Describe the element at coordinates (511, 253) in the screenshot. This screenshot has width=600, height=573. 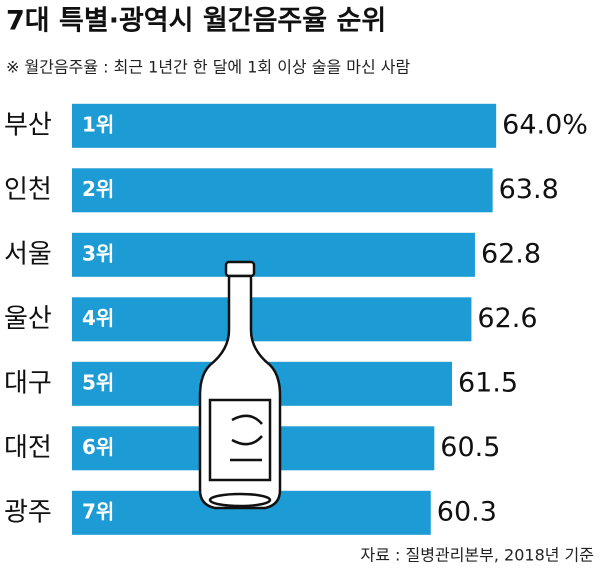
I see `value-label: 62.8` at that location.